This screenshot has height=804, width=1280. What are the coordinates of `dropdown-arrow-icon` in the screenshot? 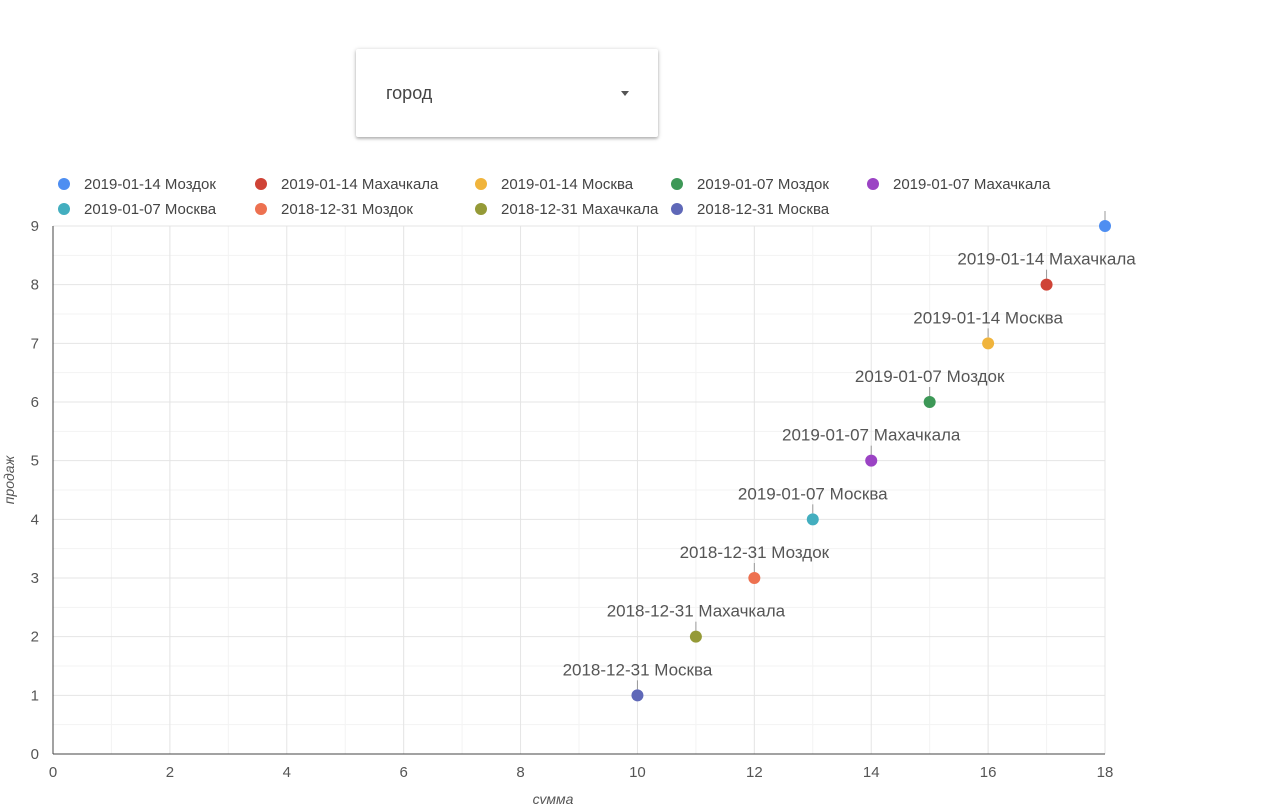 It's located at (625, 93).